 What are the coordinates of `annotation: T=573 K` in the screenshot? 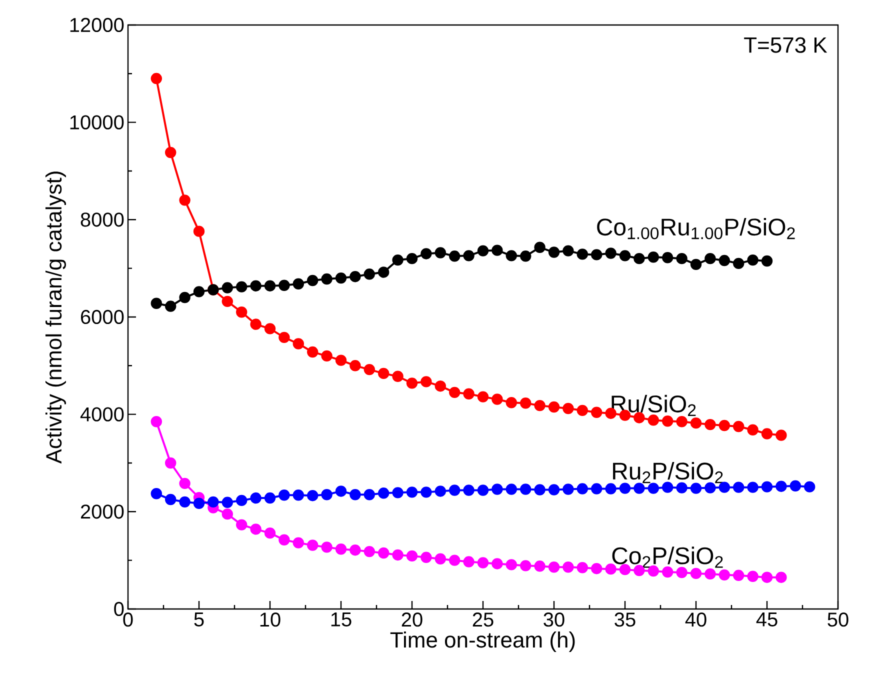 It's located at (786, 45).